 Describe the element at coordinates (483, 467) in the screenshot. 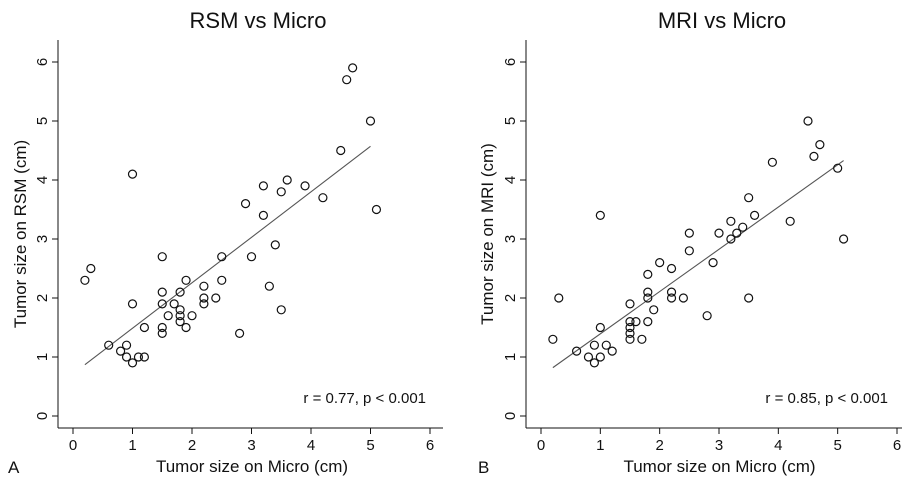

I see `panel-letter: B` at that location.